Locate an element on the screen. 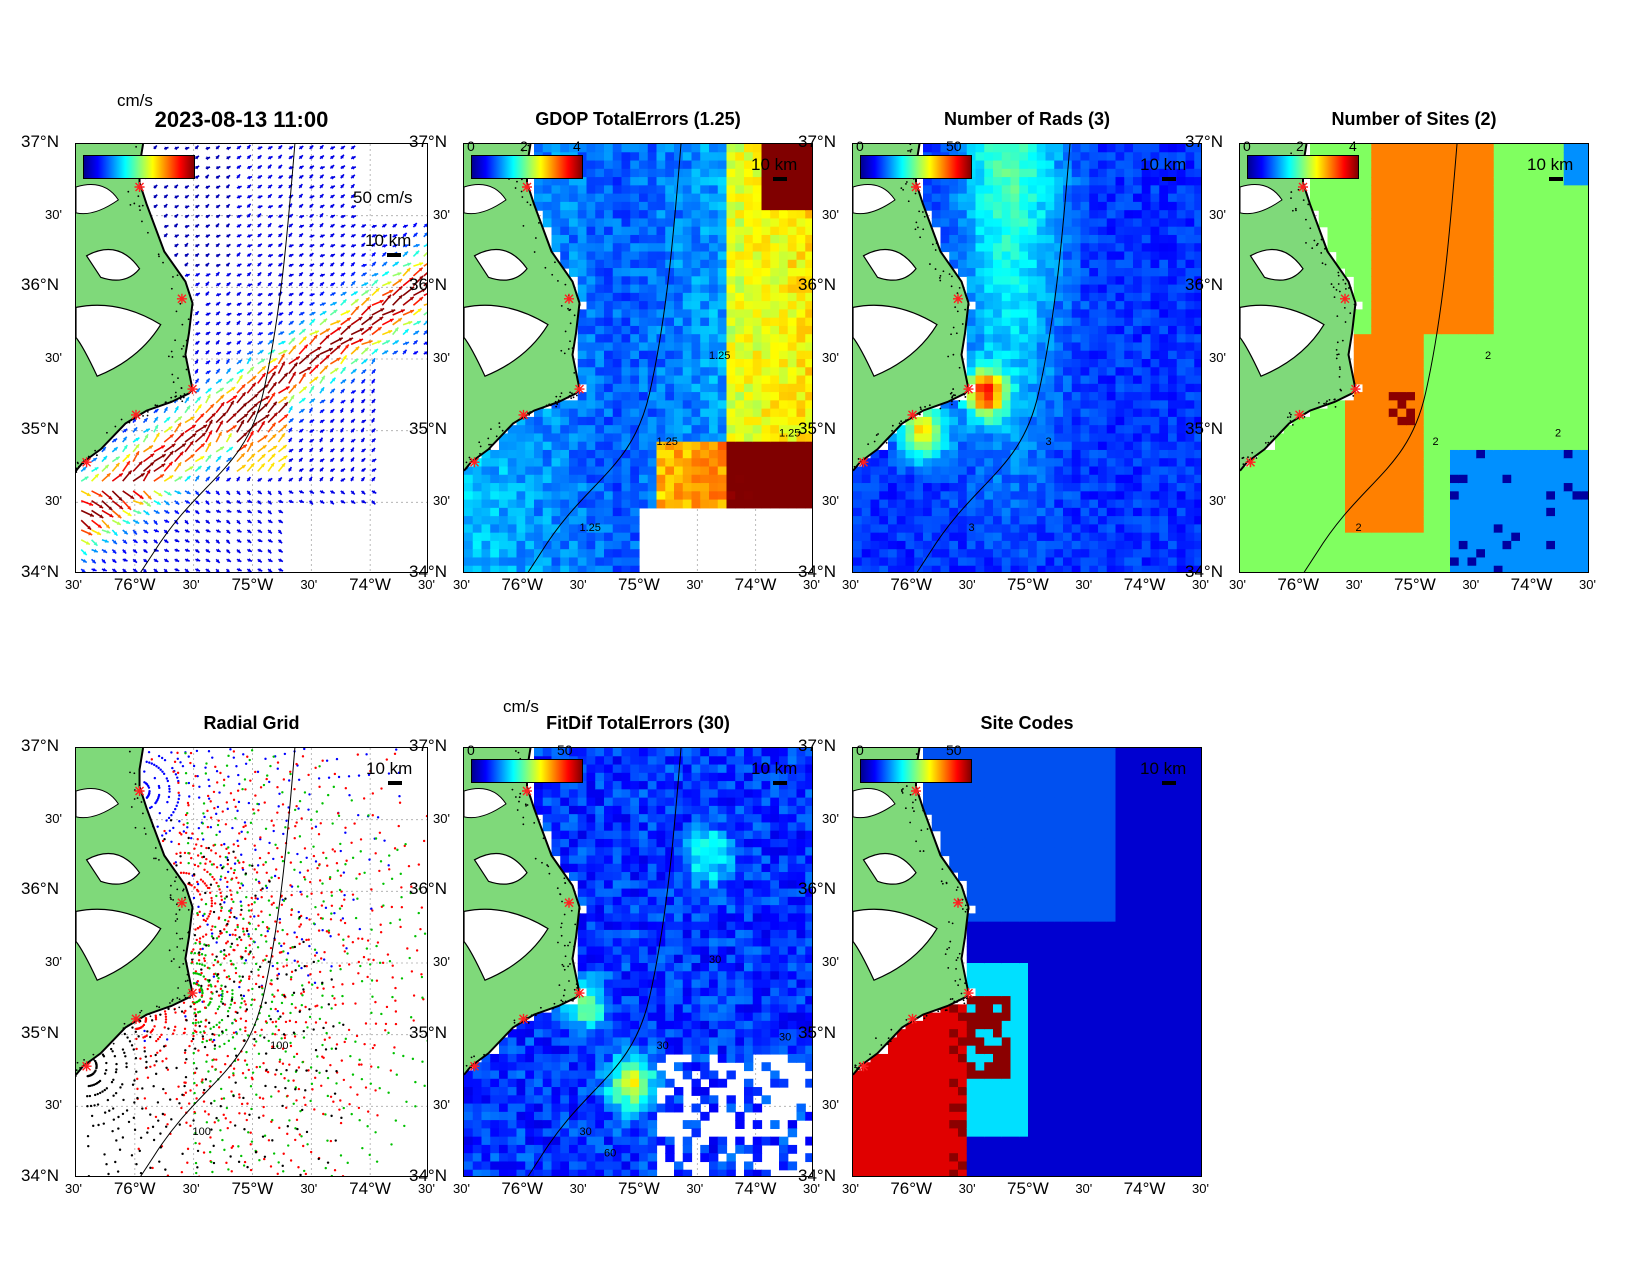 The width and height of the screenshot is (1650, 1275). map-canvas: 33 is located at coordinates (1027, 358).